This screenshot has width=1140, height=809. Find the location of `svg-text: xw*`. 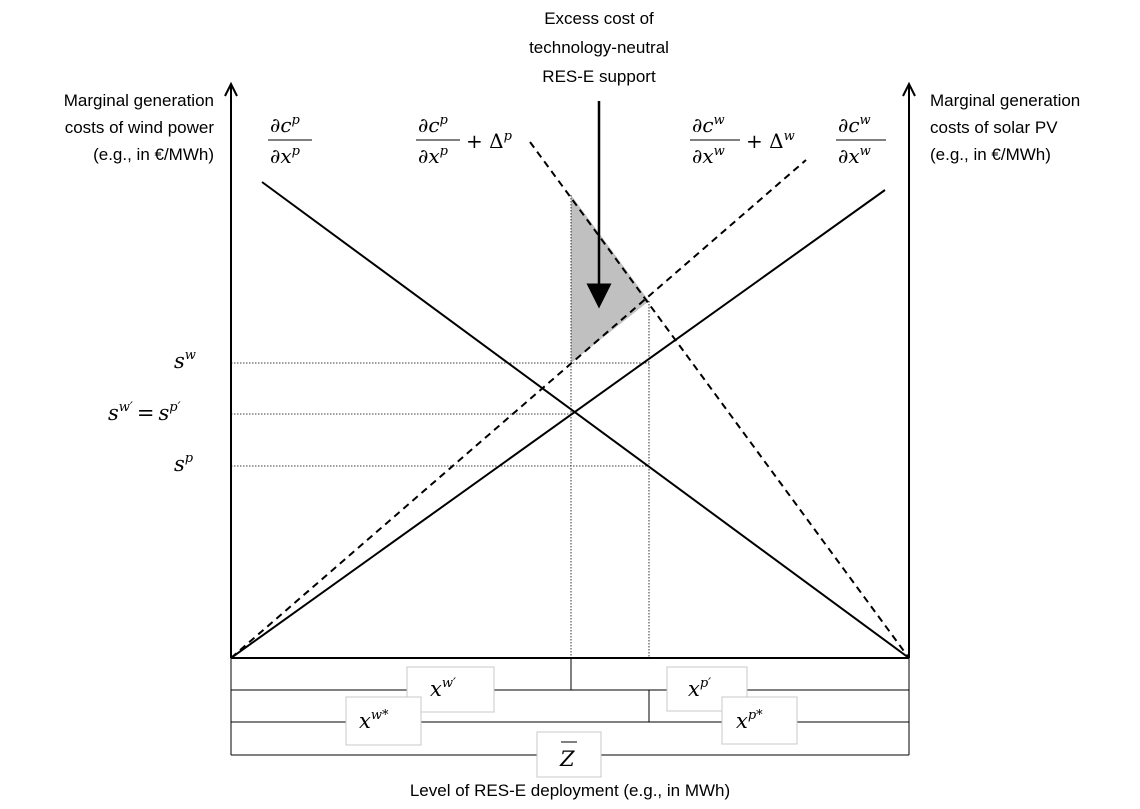

svg-text: xw* is located at coordinates (374, 720).